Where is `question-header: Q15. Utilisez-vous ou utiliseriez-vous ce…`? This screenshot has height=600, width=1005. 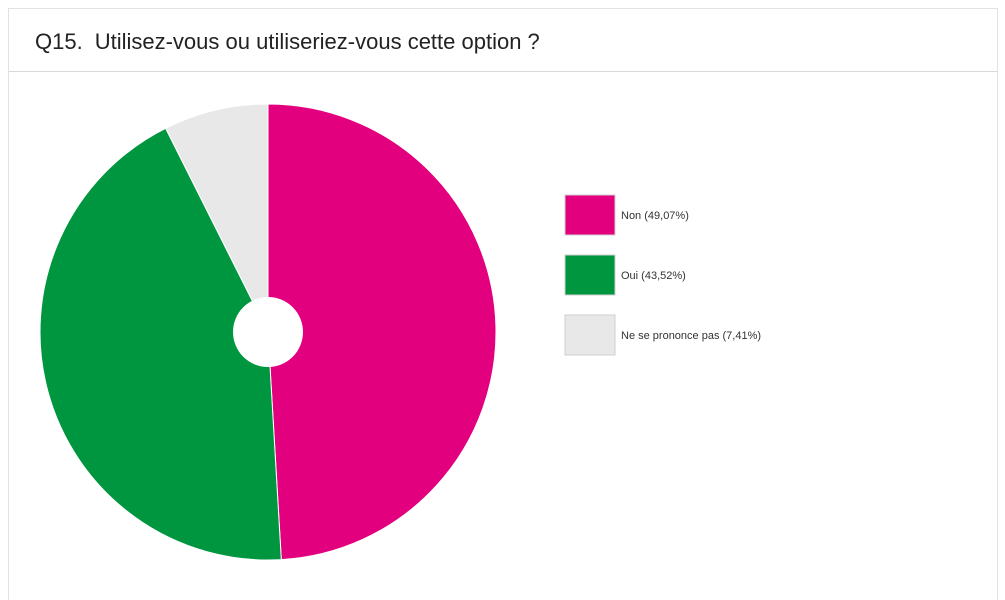
question-header: Q15. Utilisez-vous ou utiliseriez-vous ce… is located at coordinates (503, 40).